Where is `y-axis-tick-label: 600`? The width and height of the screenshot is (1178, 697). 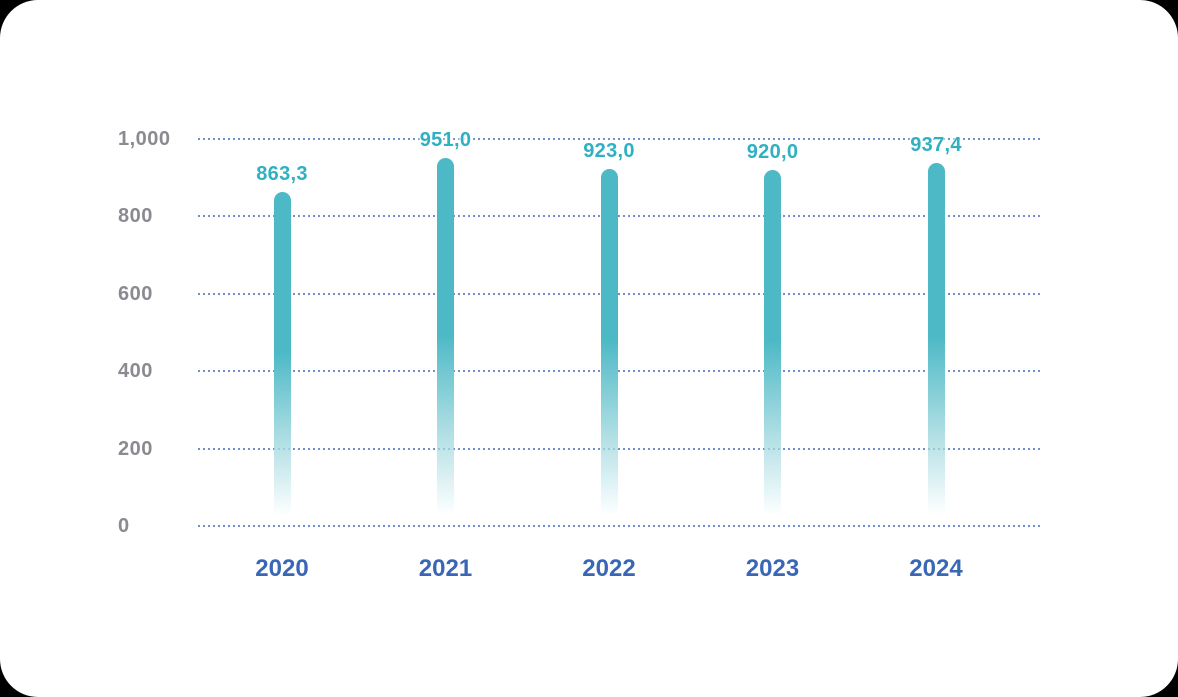 y-axis-tick-label: 600 is located at coordinates (135, 293).